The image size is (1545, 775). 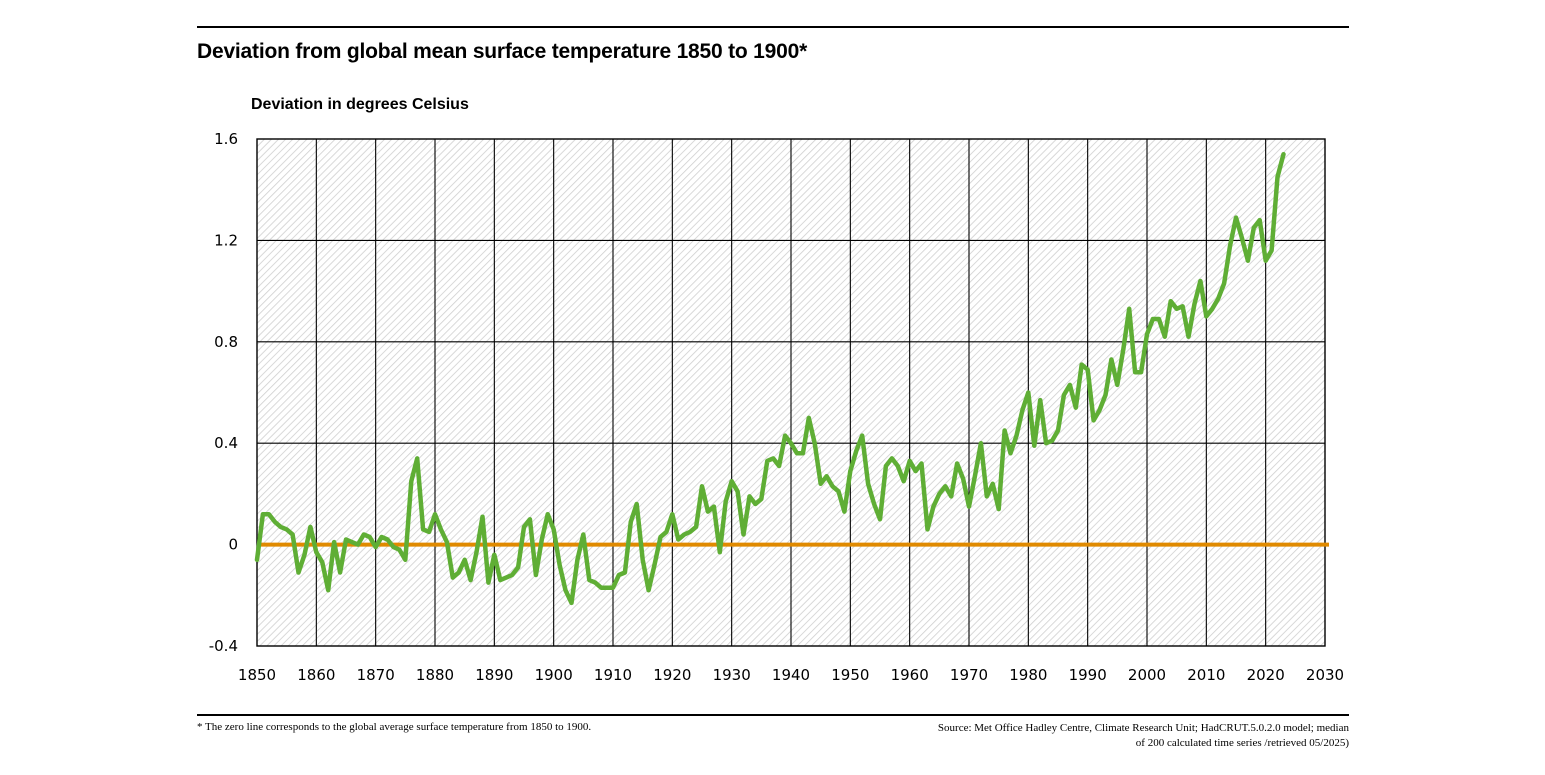 What do you see at coordinates (910, 675) in the screenshot?
I see `x-tick-label: 1960` at bounding box center [910, 675].